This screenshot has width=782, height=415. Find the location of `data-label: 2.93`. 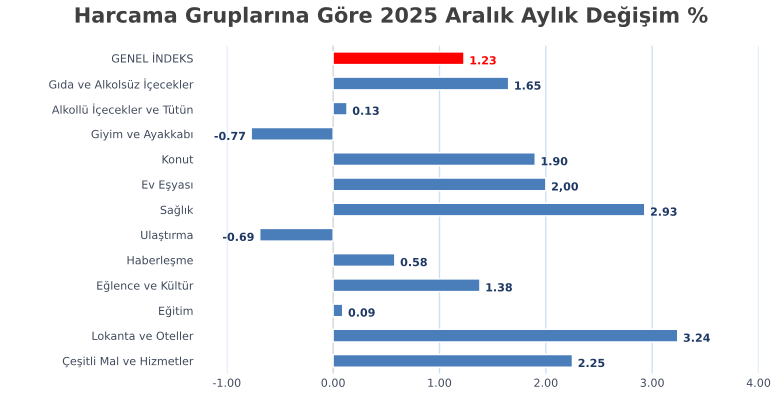

data-label: 2.93 is located at coordinates (663, 211).